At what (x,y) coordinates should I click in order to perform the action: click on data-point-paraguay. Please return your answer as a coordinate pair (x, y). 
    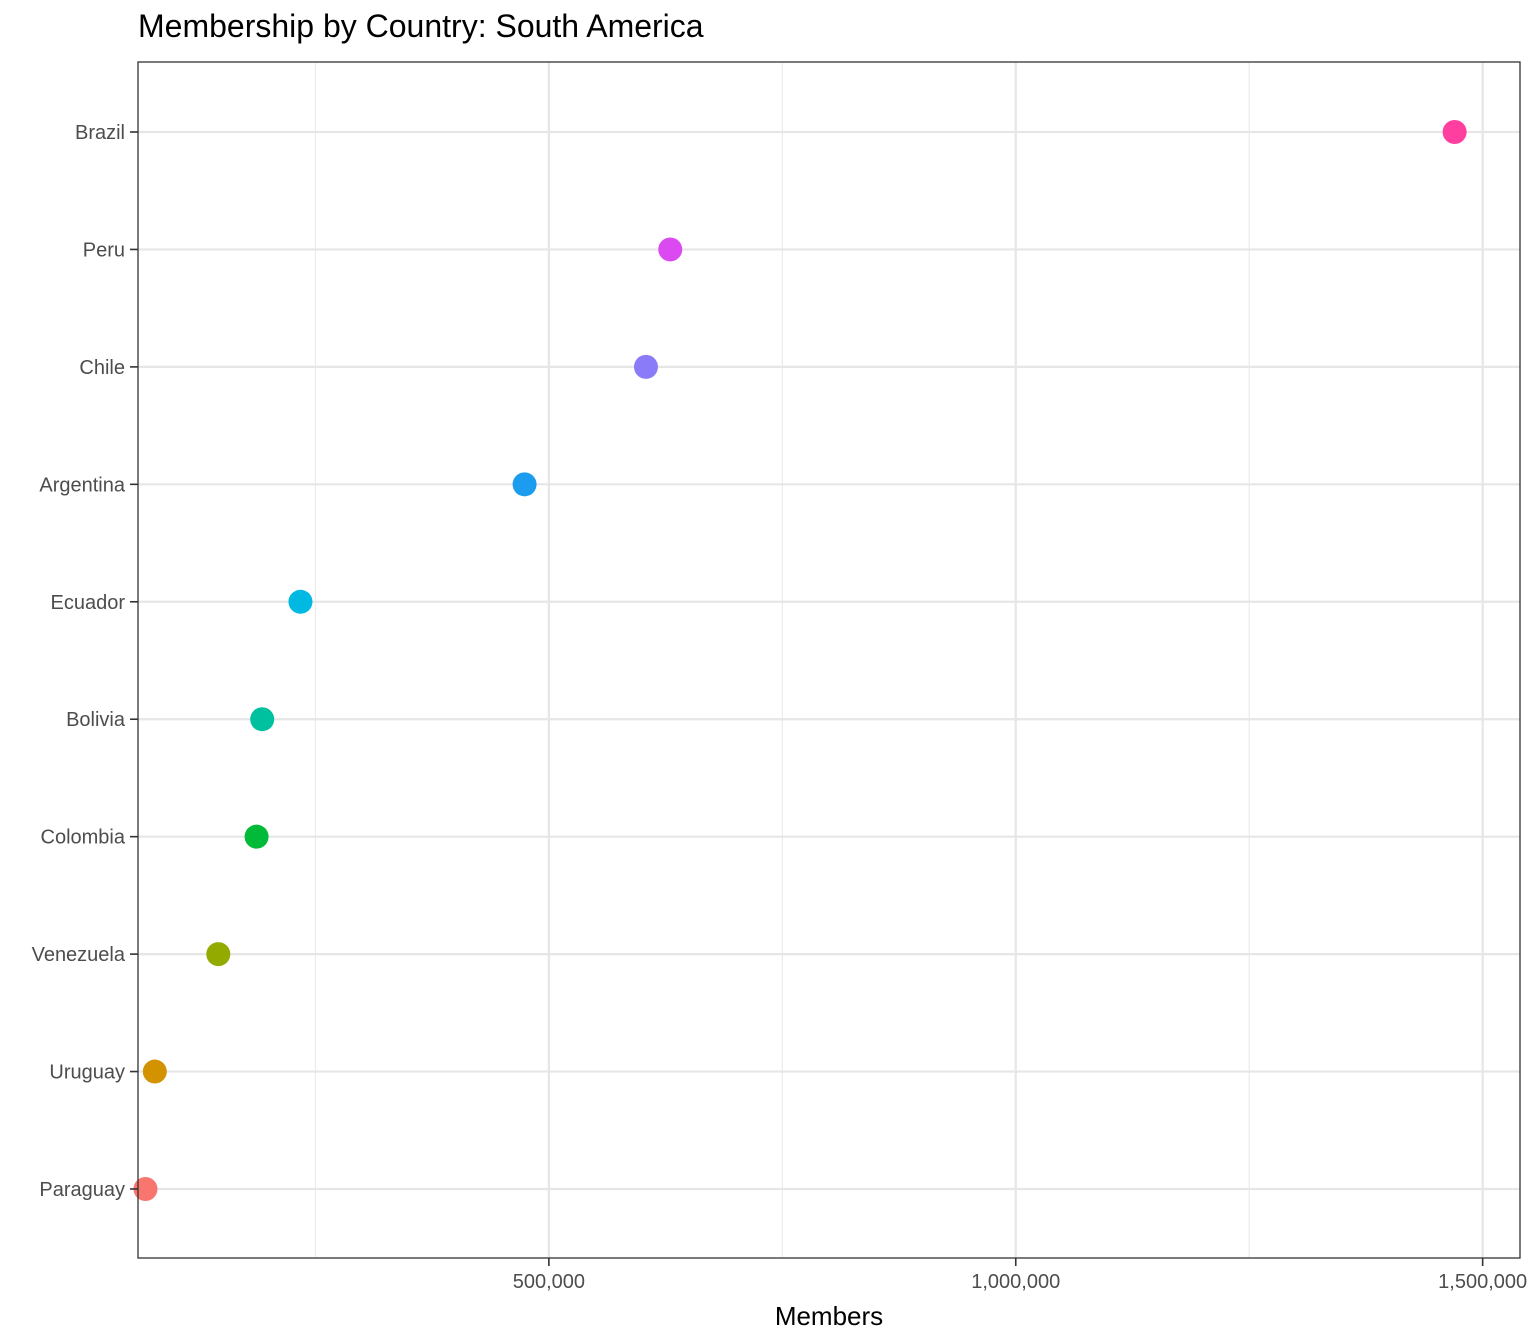
    Looking at the image, I should click on (145, 1189).